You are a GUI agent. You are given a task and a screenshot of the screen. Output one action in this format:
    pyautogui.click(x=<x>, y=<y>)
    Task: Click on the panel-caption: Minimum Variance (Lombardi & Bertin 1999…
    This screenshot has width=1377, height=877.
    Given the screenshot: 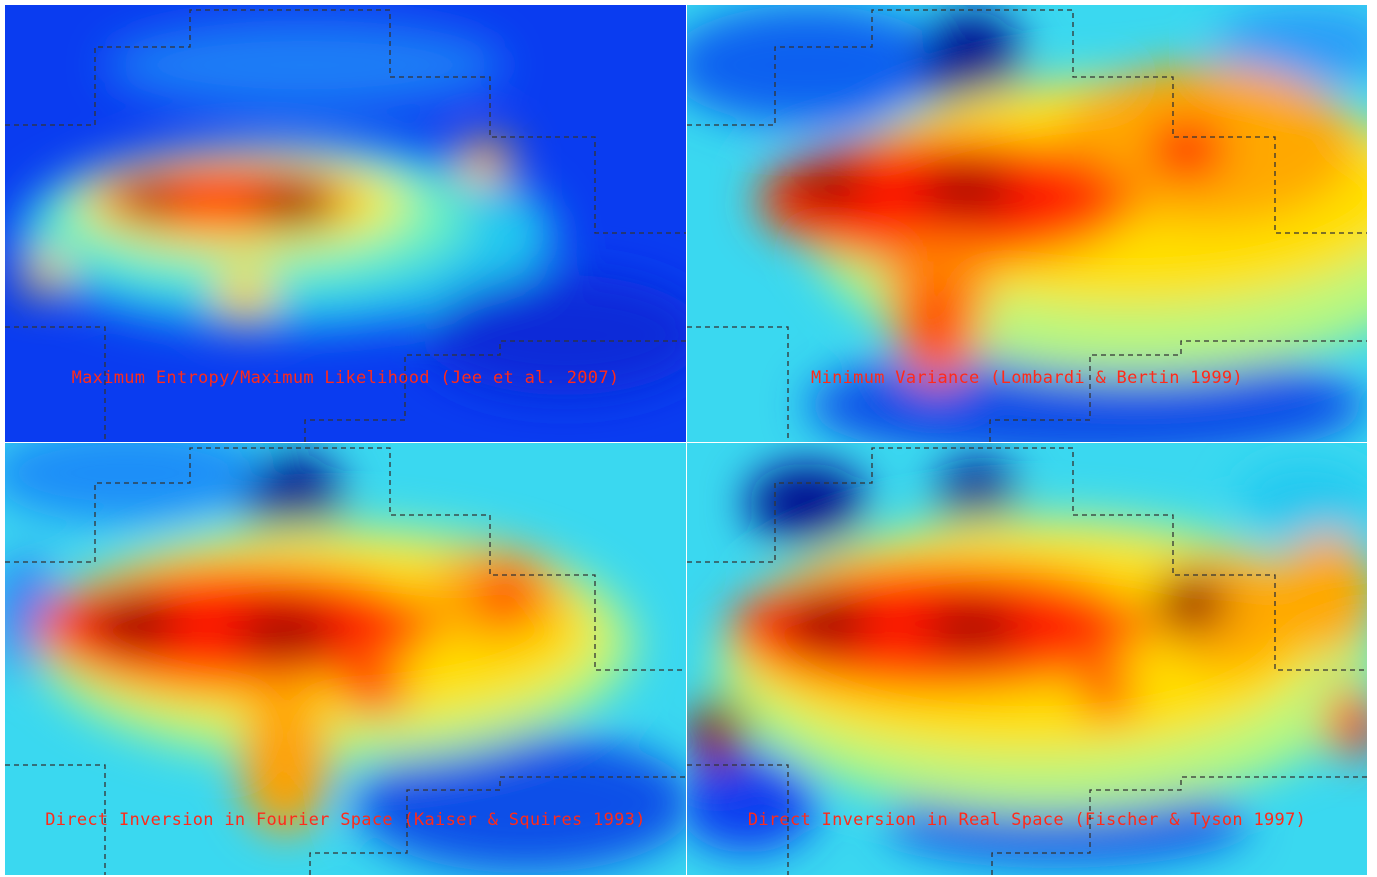 What is the action you would take?
    pyautogui.click(x=1027, y=378)
    